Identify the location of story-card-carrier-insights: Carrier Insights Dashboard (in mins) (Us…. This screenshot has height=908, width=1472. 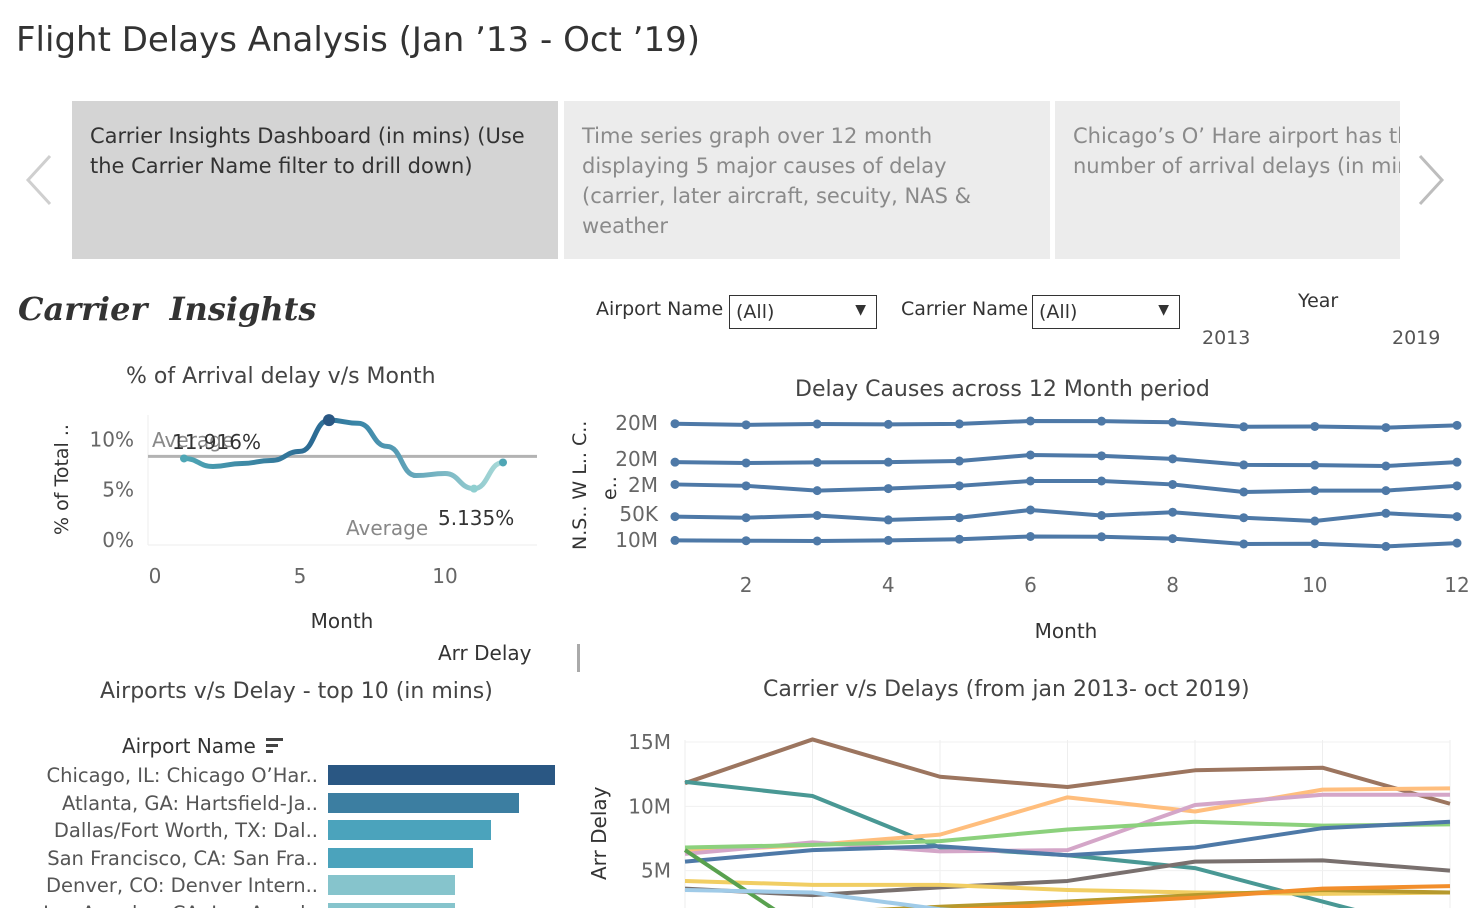
(315, 180).